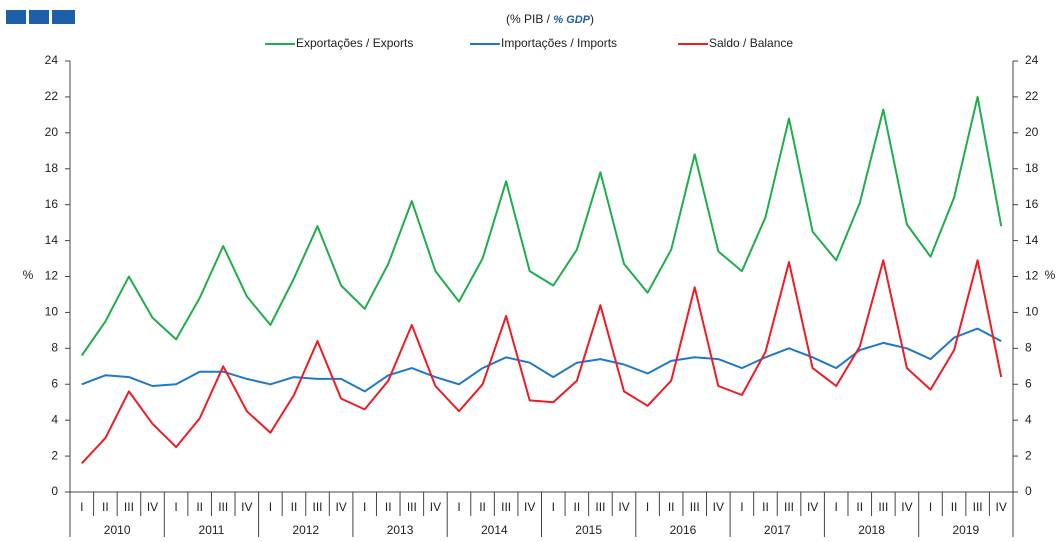  I want to click on y2-tick-label: 24, so click(1032, 60).